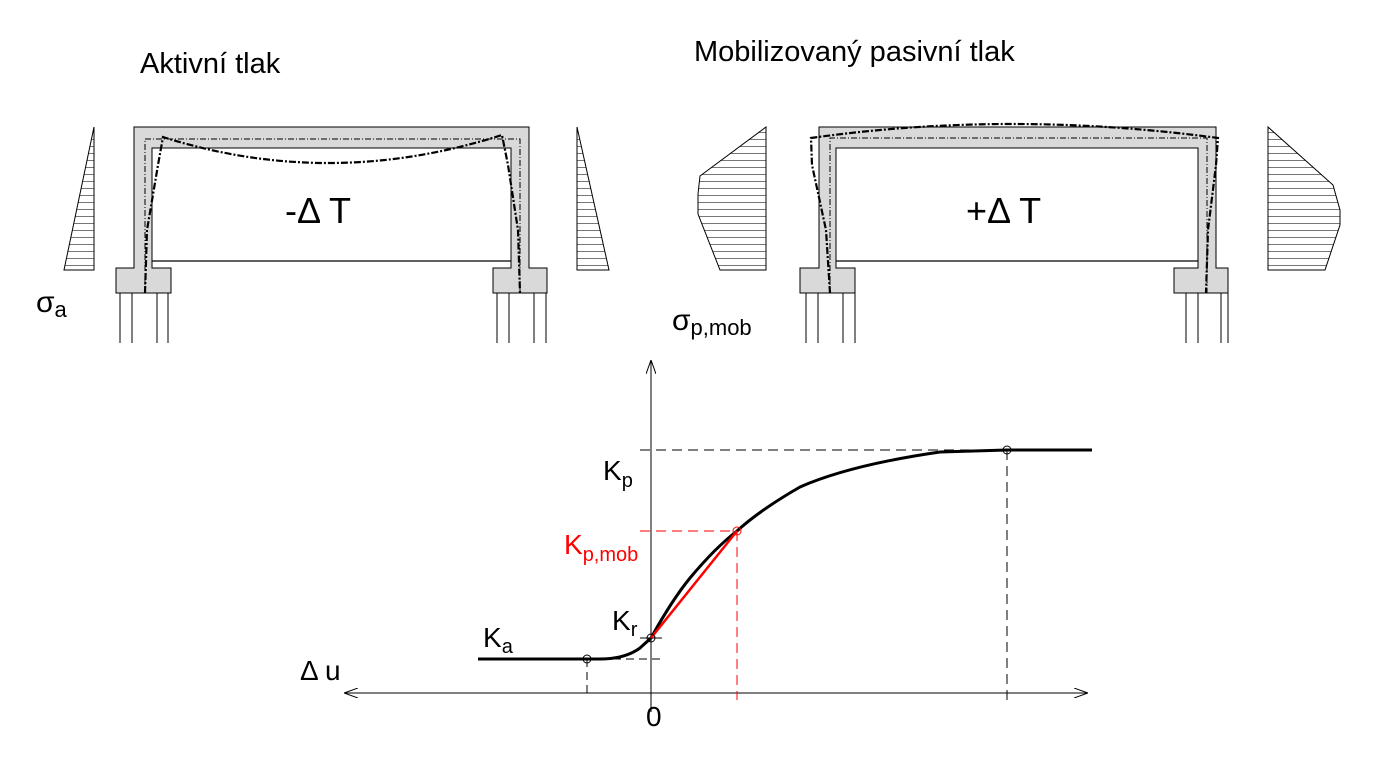 The width and height of the screenshot is (1394, 760). Describe the element at coordinates (318, 210) in the screenshot. I see `left-frame-temp: -Δ T` at that location.